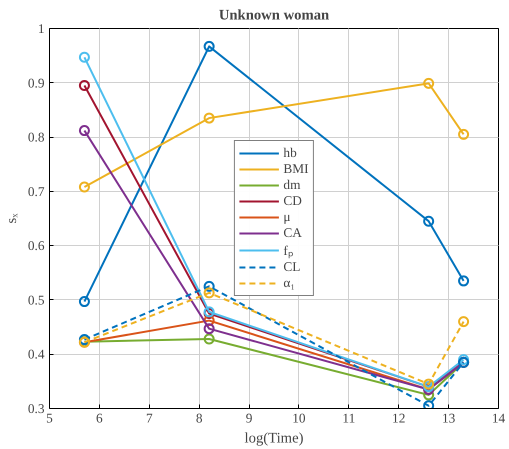 The height and width of the screenshot is (449, 509). Describe the element at coordinates (292, 267) in the screenshot. I see `legend-label: CL` at that location.